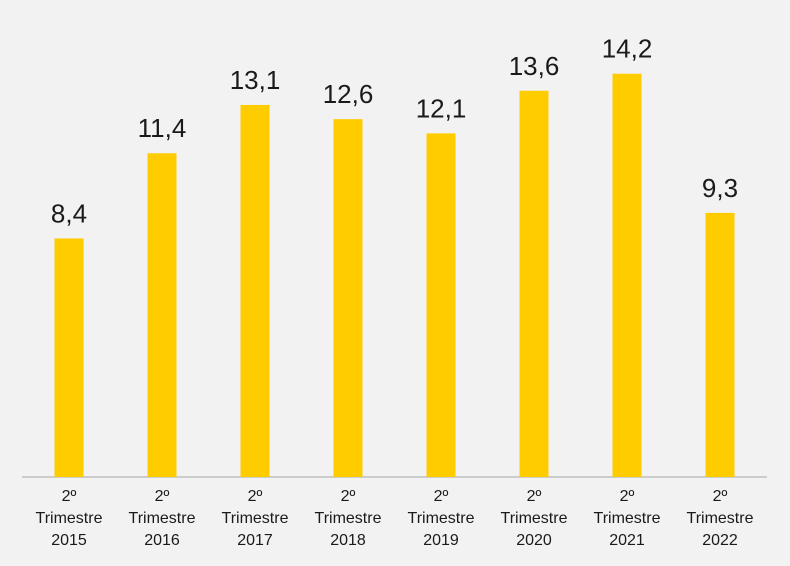 The height and width of the screenshot is (566, 790). I want to click on x-tick-label: 2º Trimestre 2017, so click(255, 518).